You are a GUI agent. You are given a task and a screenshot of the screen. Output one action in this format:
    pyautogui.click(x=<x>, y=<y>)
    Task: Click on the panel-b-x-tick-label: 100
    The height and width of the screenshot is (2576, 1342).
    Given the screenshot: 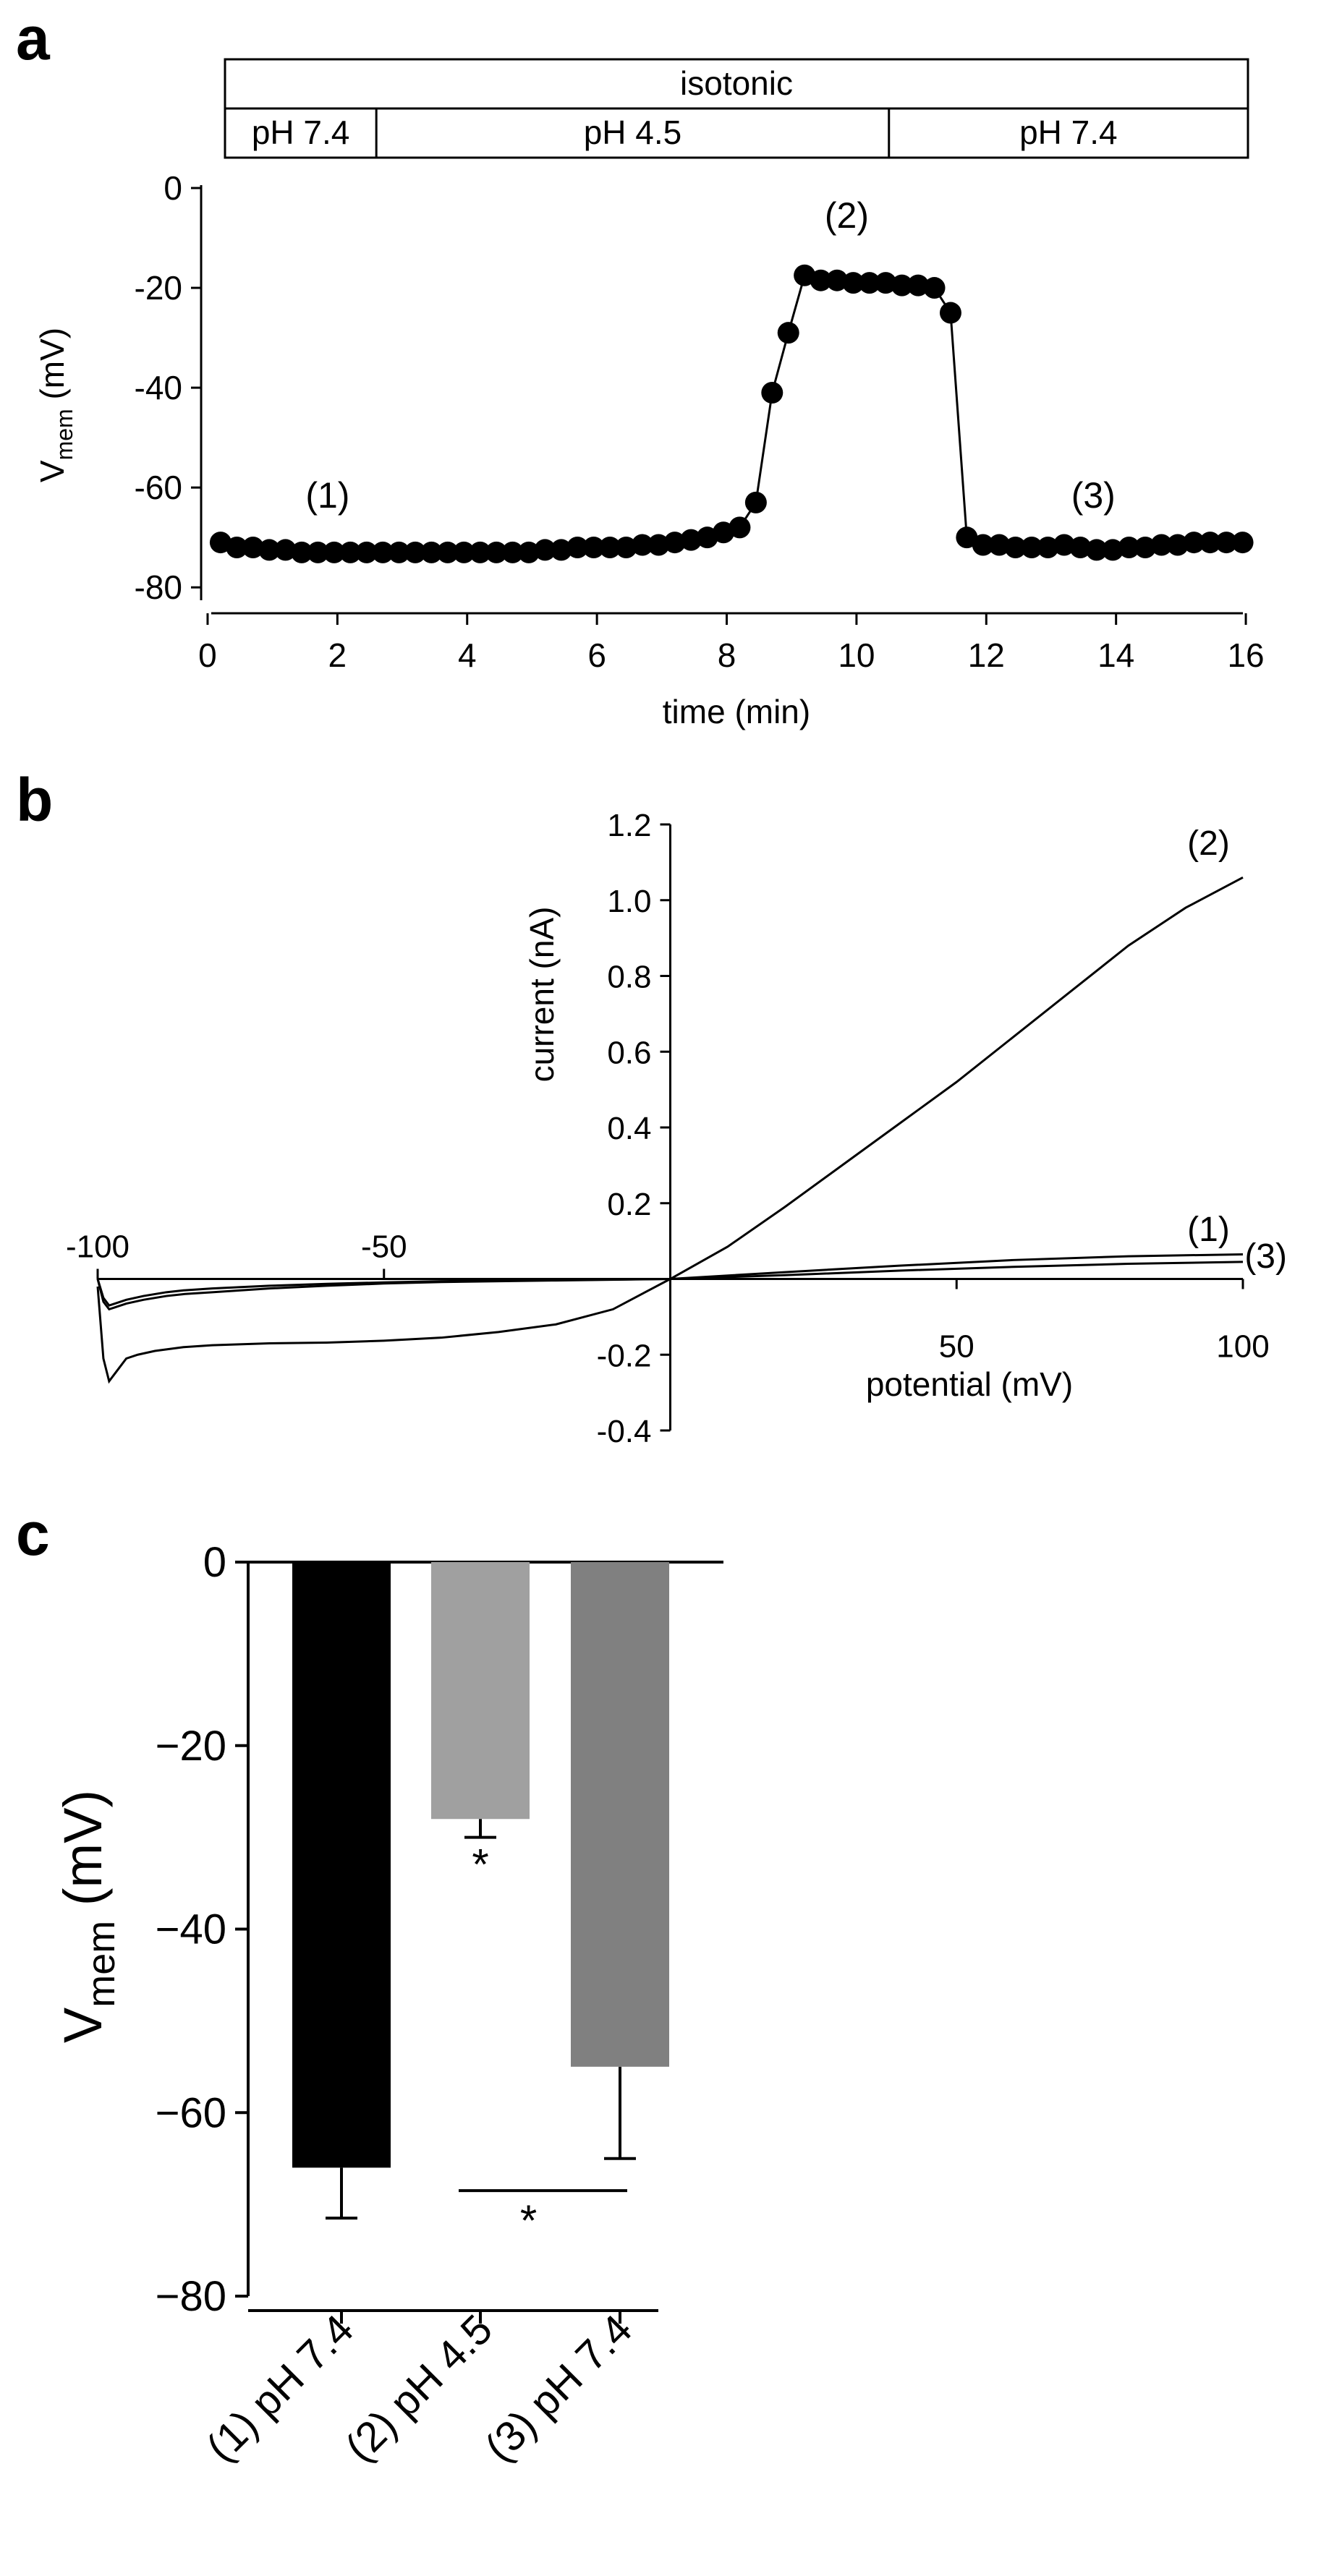 What is the action you would take?
    pyautogui.click(x=1242, y=1347)
    